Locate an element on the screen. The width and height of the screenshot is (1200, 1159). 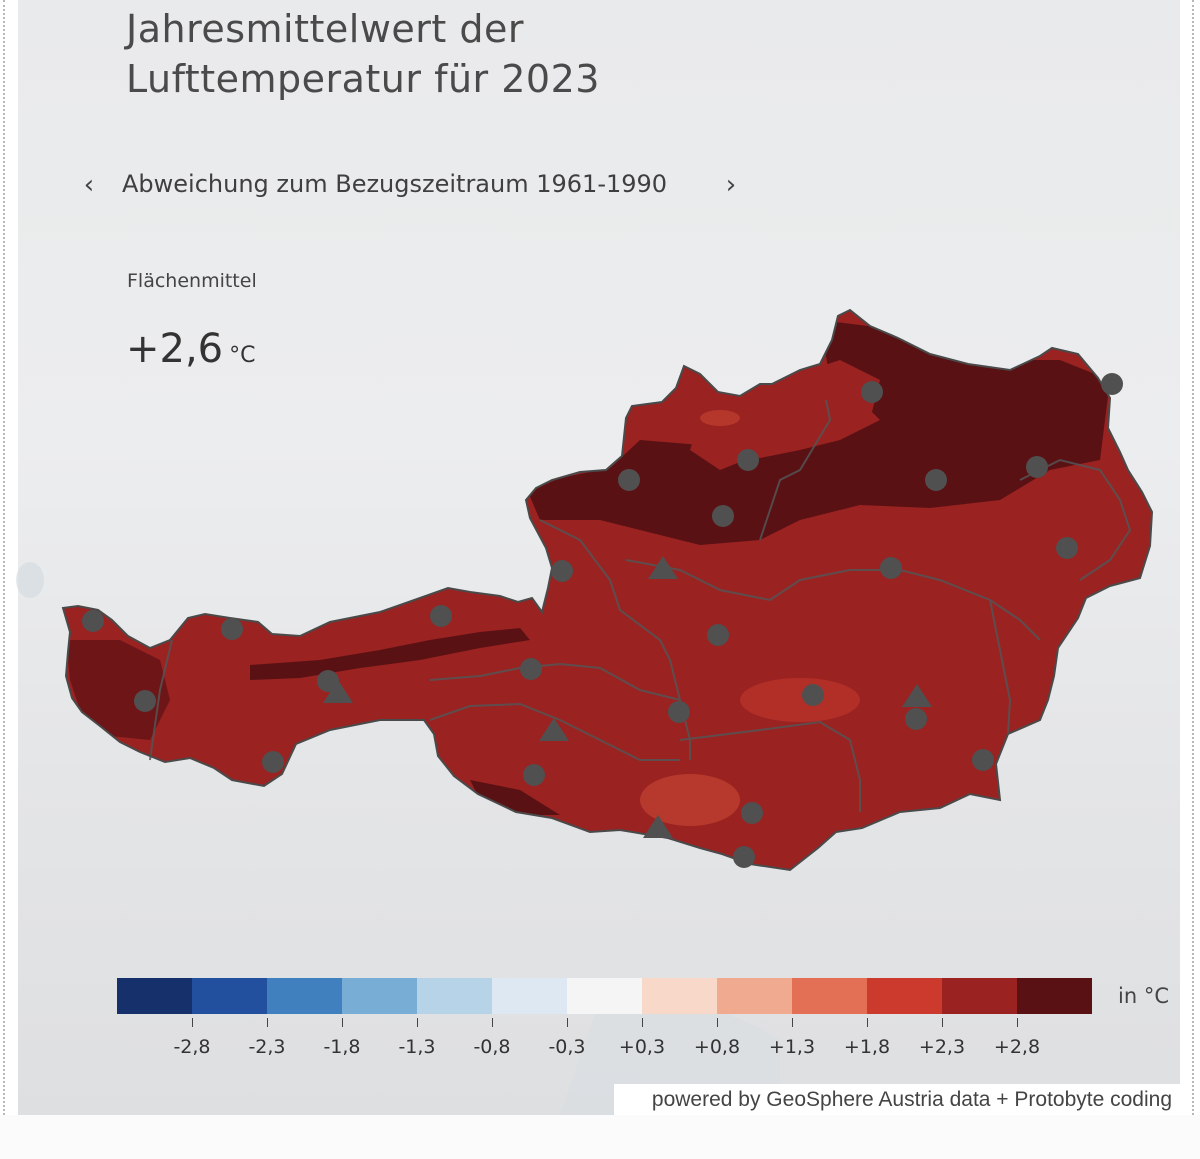
color-legend is located at coordinates (604, 996).